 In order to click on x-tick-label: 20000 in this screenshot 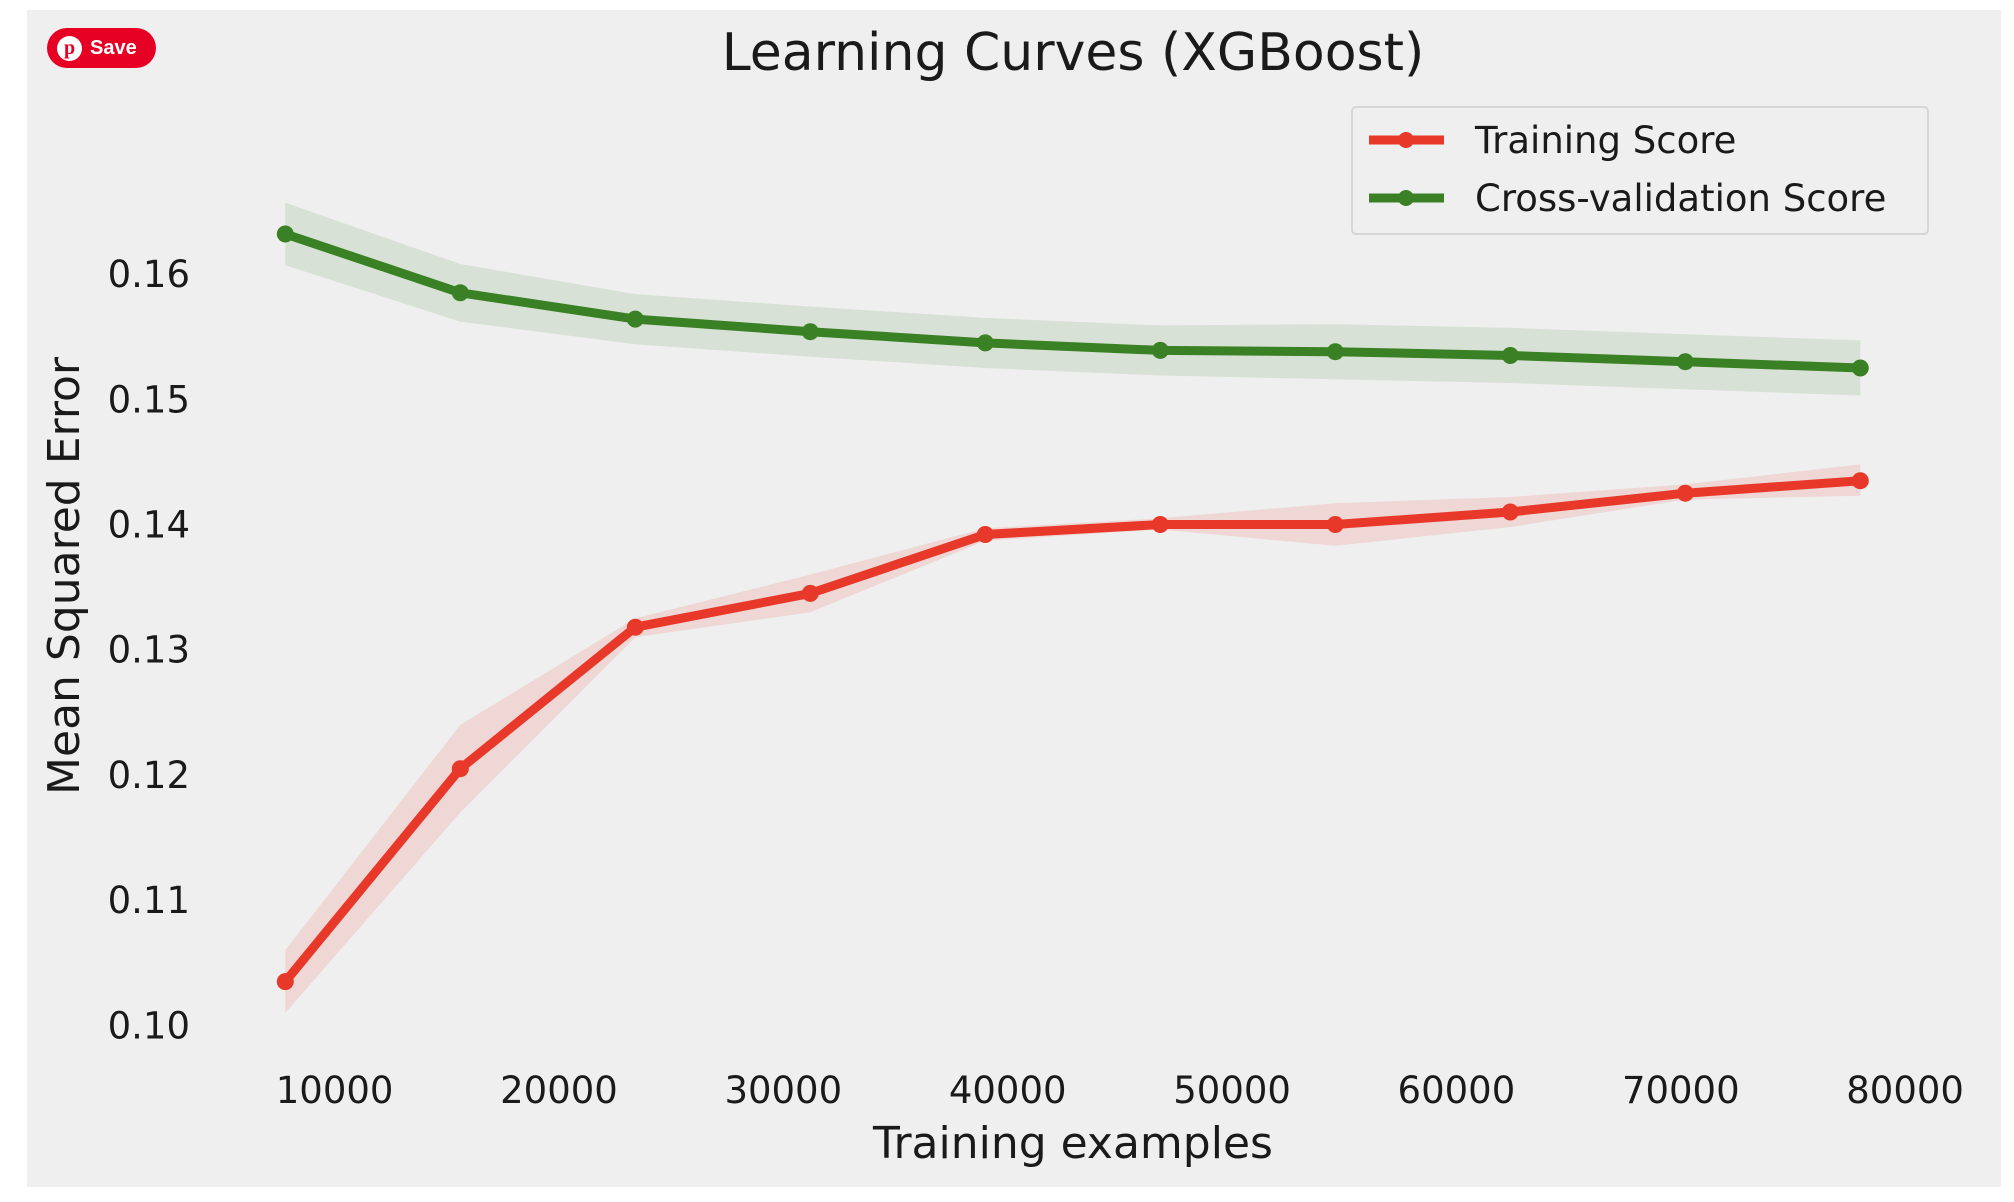, I will do `click(559, 1090)`.